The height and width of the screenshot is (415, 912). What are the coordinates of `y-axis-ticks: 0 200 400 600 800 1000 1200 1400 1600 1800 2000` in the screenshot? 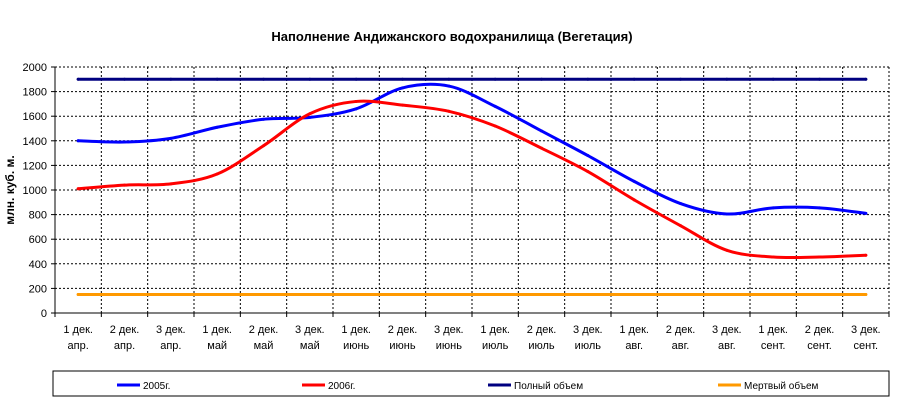 It's located at (39, 191).